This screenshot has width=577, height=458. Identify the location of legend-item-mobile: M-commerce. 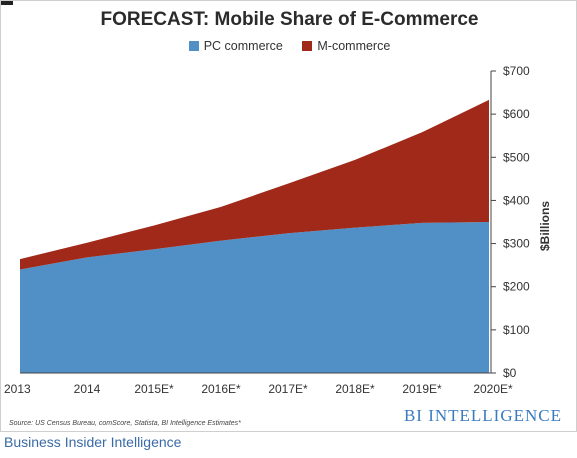
(346, 46).